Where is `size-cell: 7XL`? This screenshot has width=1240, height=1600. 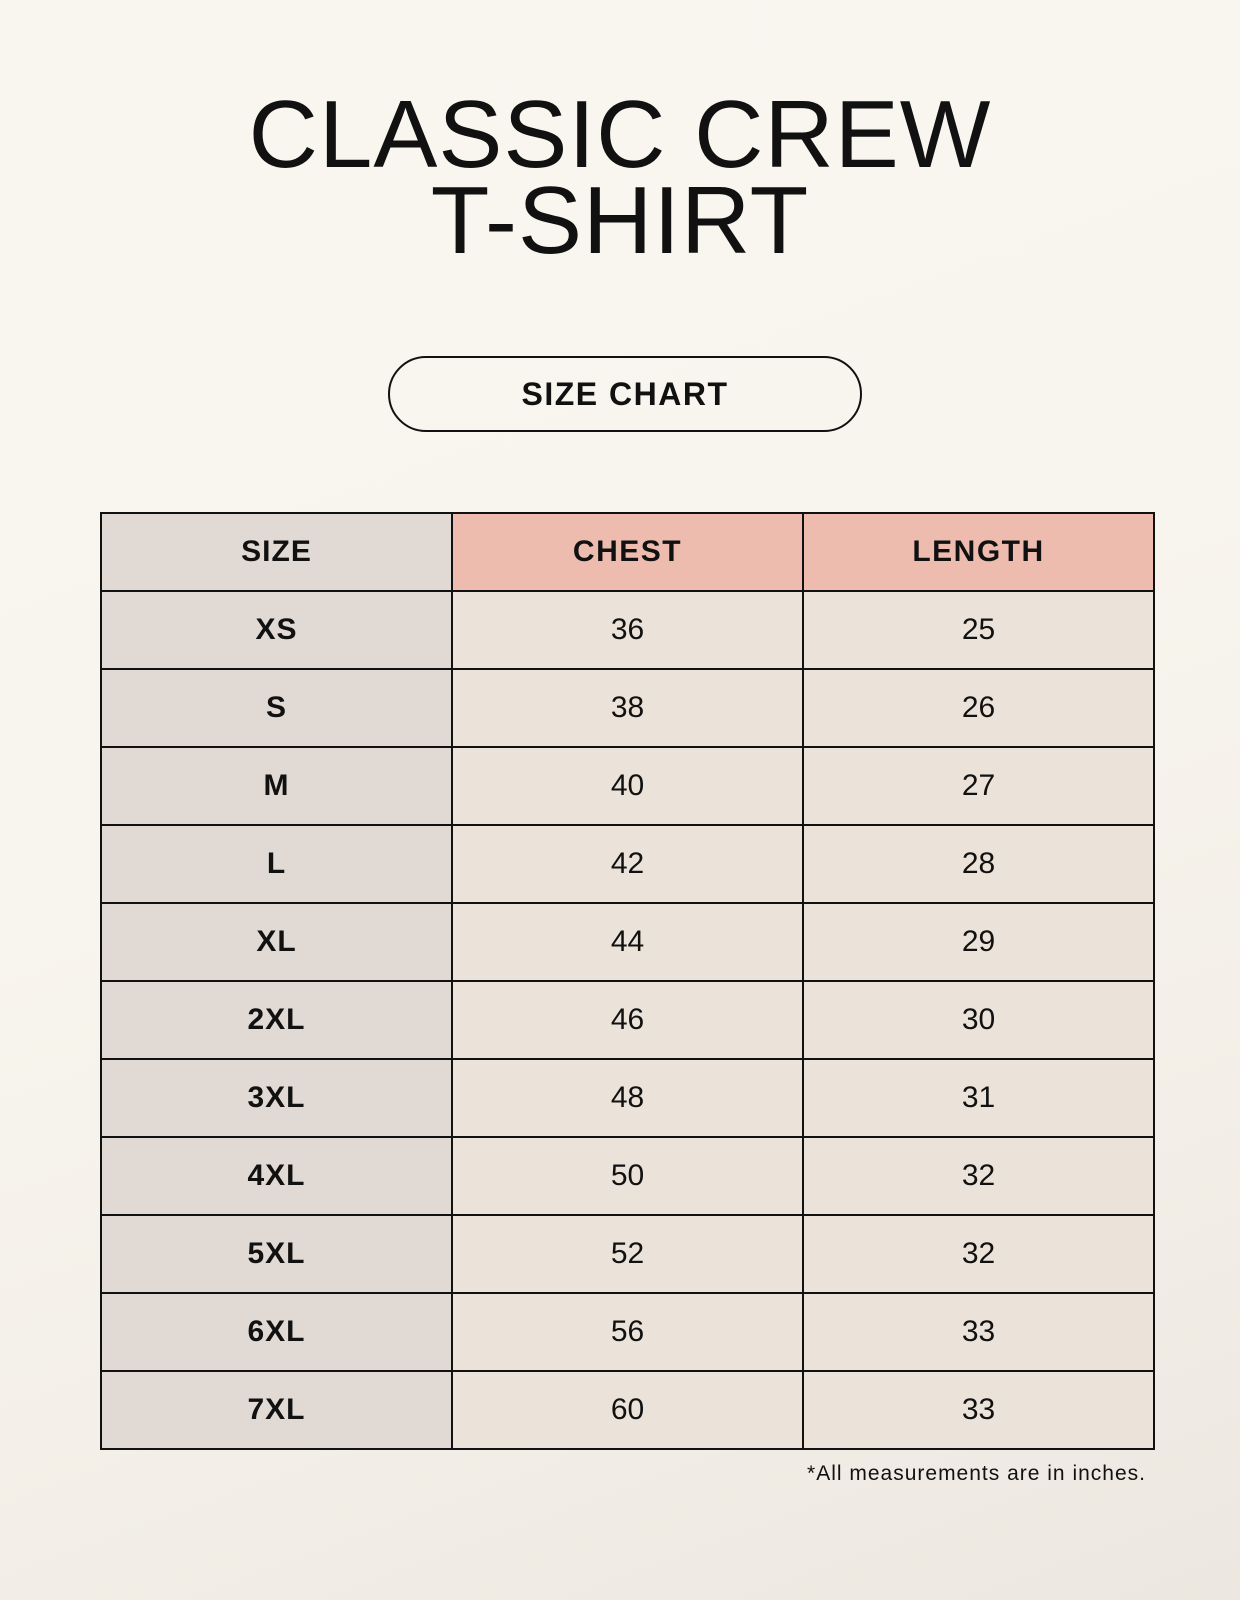
size-cell: 7XL is located at coordinates (276, 1410).